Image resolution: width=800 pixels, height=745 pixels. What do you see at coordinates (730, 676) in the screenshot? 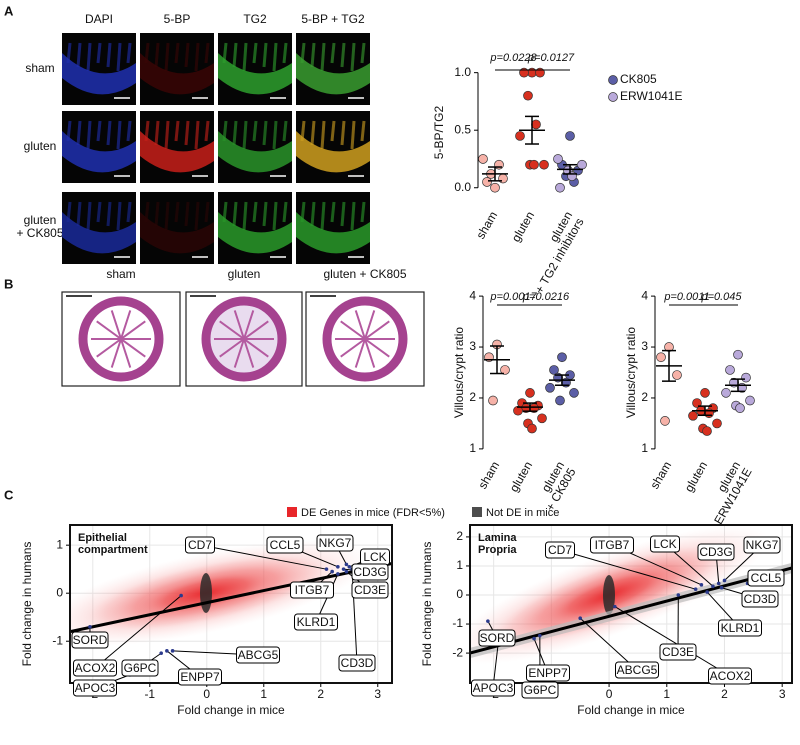
I see `gene-label: ACOX2` at bounding box center [730, 676].